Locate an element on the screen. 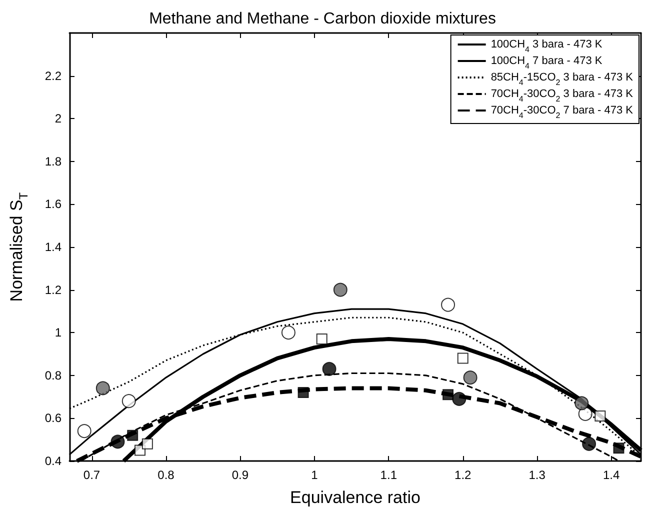 Image resolution: width=645 pixels, height=511 pixels. y-tick-label: 1 is located at coordinates (58, 333).